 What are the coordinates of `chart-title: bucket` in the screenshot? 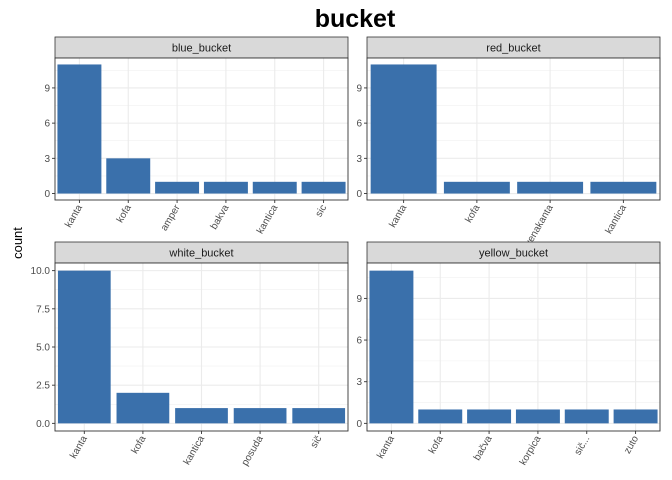 It's located at (355, 19).